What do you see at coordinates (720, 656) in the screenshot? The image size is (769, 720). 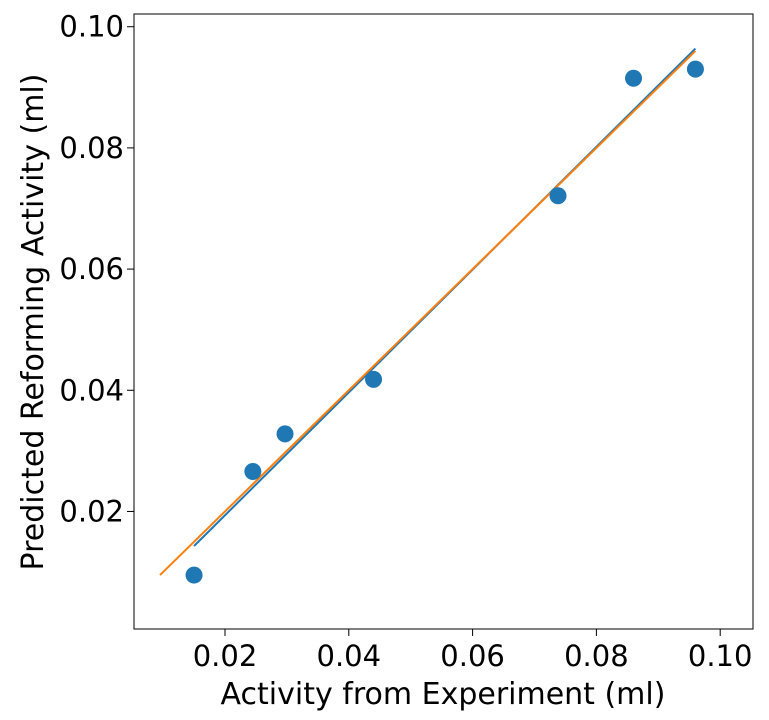 I see `x-tick-label: 0.10` at bounding box center [720, 656].